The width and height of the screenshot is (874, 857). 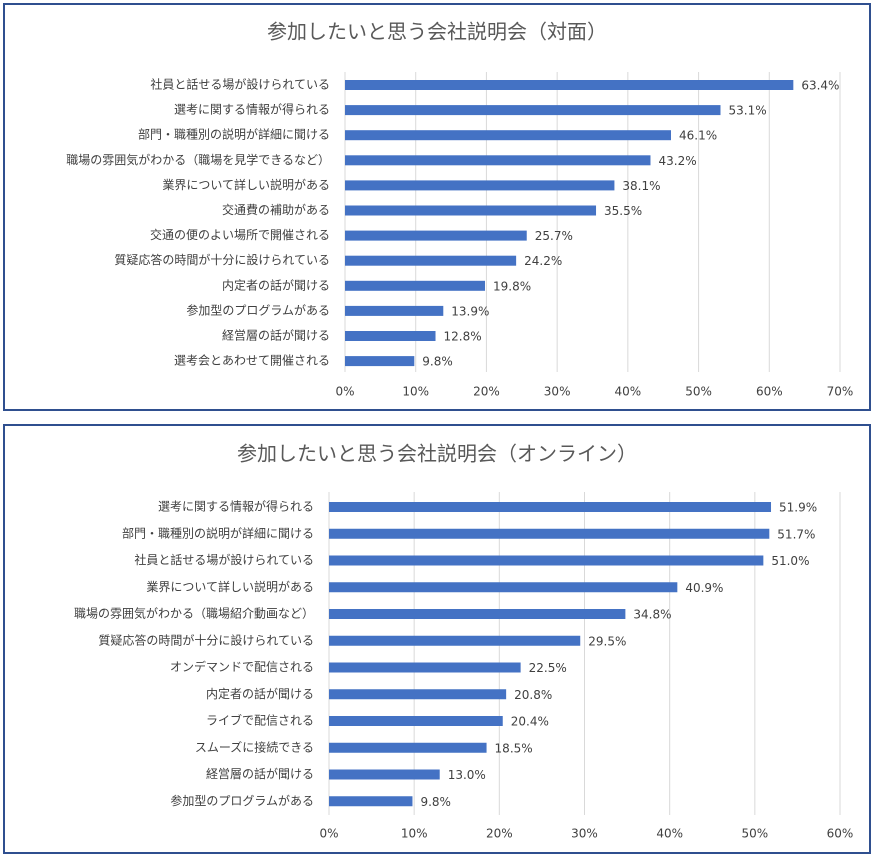 I want to click on y-tick-label: 交通費の補助がある, so click(x=276, y=209).